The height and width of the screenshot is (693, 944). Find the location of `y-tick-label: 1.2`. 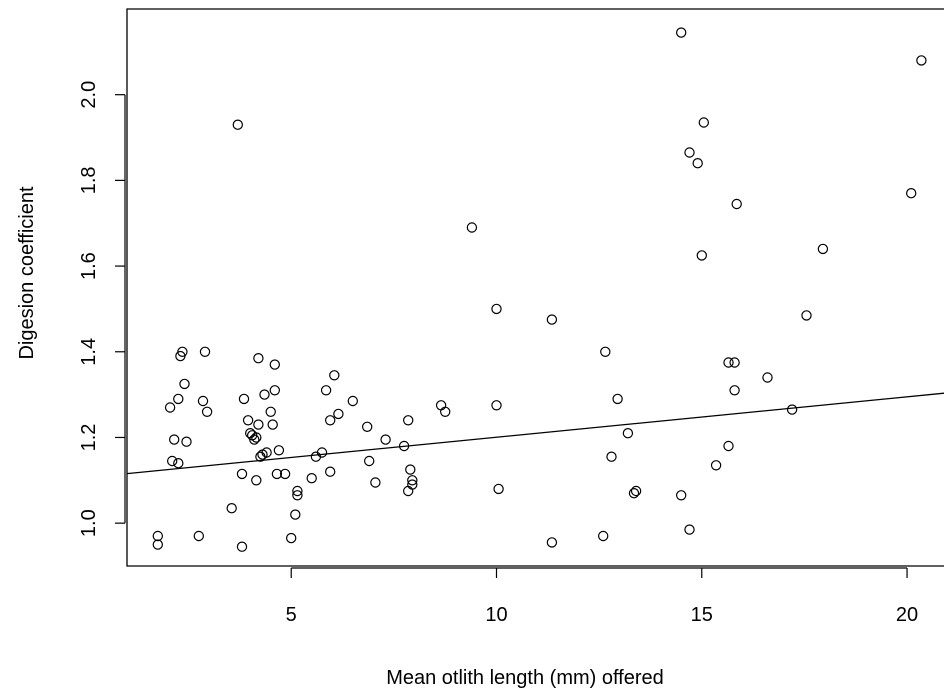

y-tick-label: 1.2 is located at coordinates (89, 438).